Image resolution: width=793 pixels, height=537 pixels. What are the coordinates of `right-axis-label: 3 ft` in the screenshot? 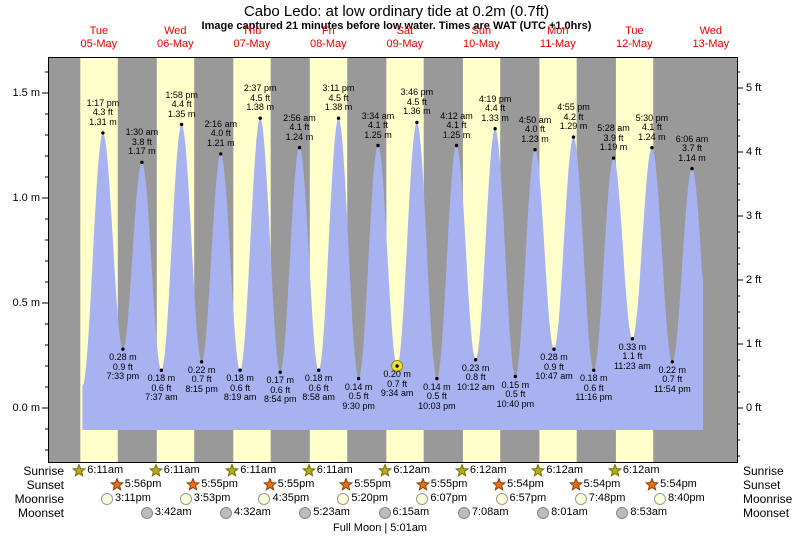 It's located at (754, 215).